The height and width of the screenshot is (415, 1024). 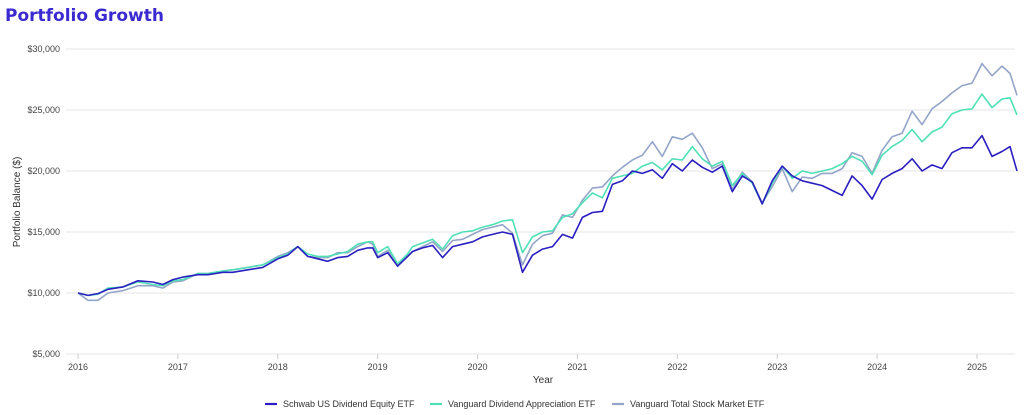 What do you see at coordinates (478, 367) in the screenshot?
I see `x-tick-label: 2020` at bounding box center [478, 367].